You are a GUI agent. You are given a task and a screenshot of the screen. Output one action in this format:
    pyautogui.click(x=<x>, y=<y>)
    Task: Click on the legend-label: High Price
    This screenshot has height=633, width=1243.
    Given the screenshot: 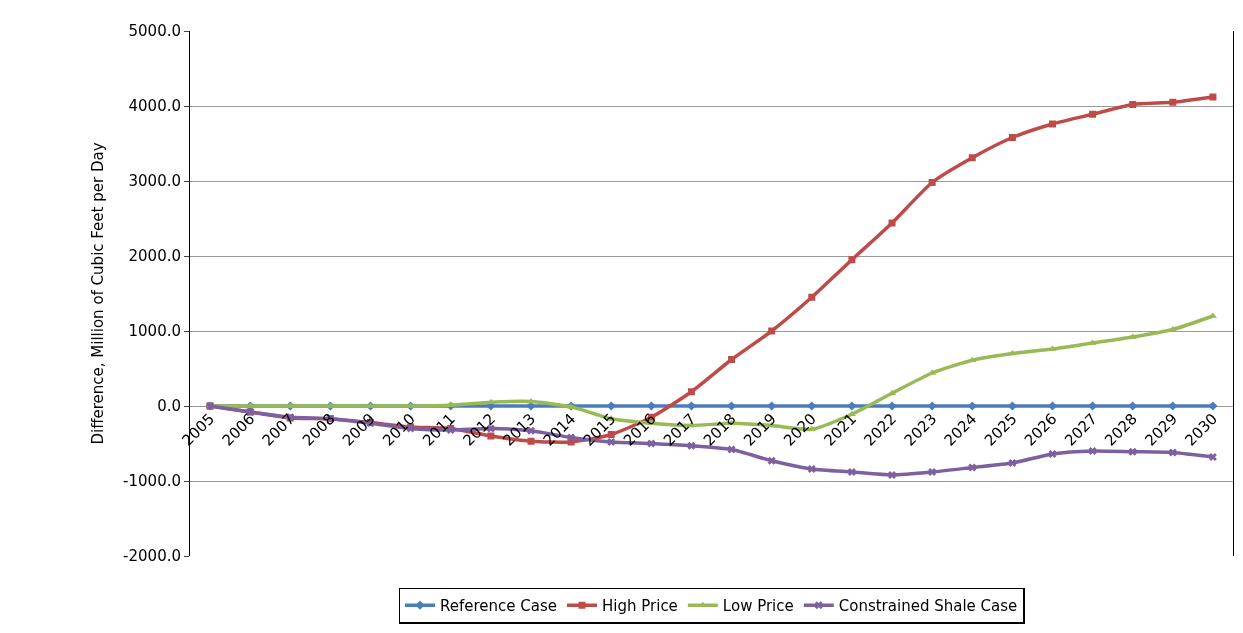 What is the action you would take?
    pyautogui.click(x=640, y=606)
    